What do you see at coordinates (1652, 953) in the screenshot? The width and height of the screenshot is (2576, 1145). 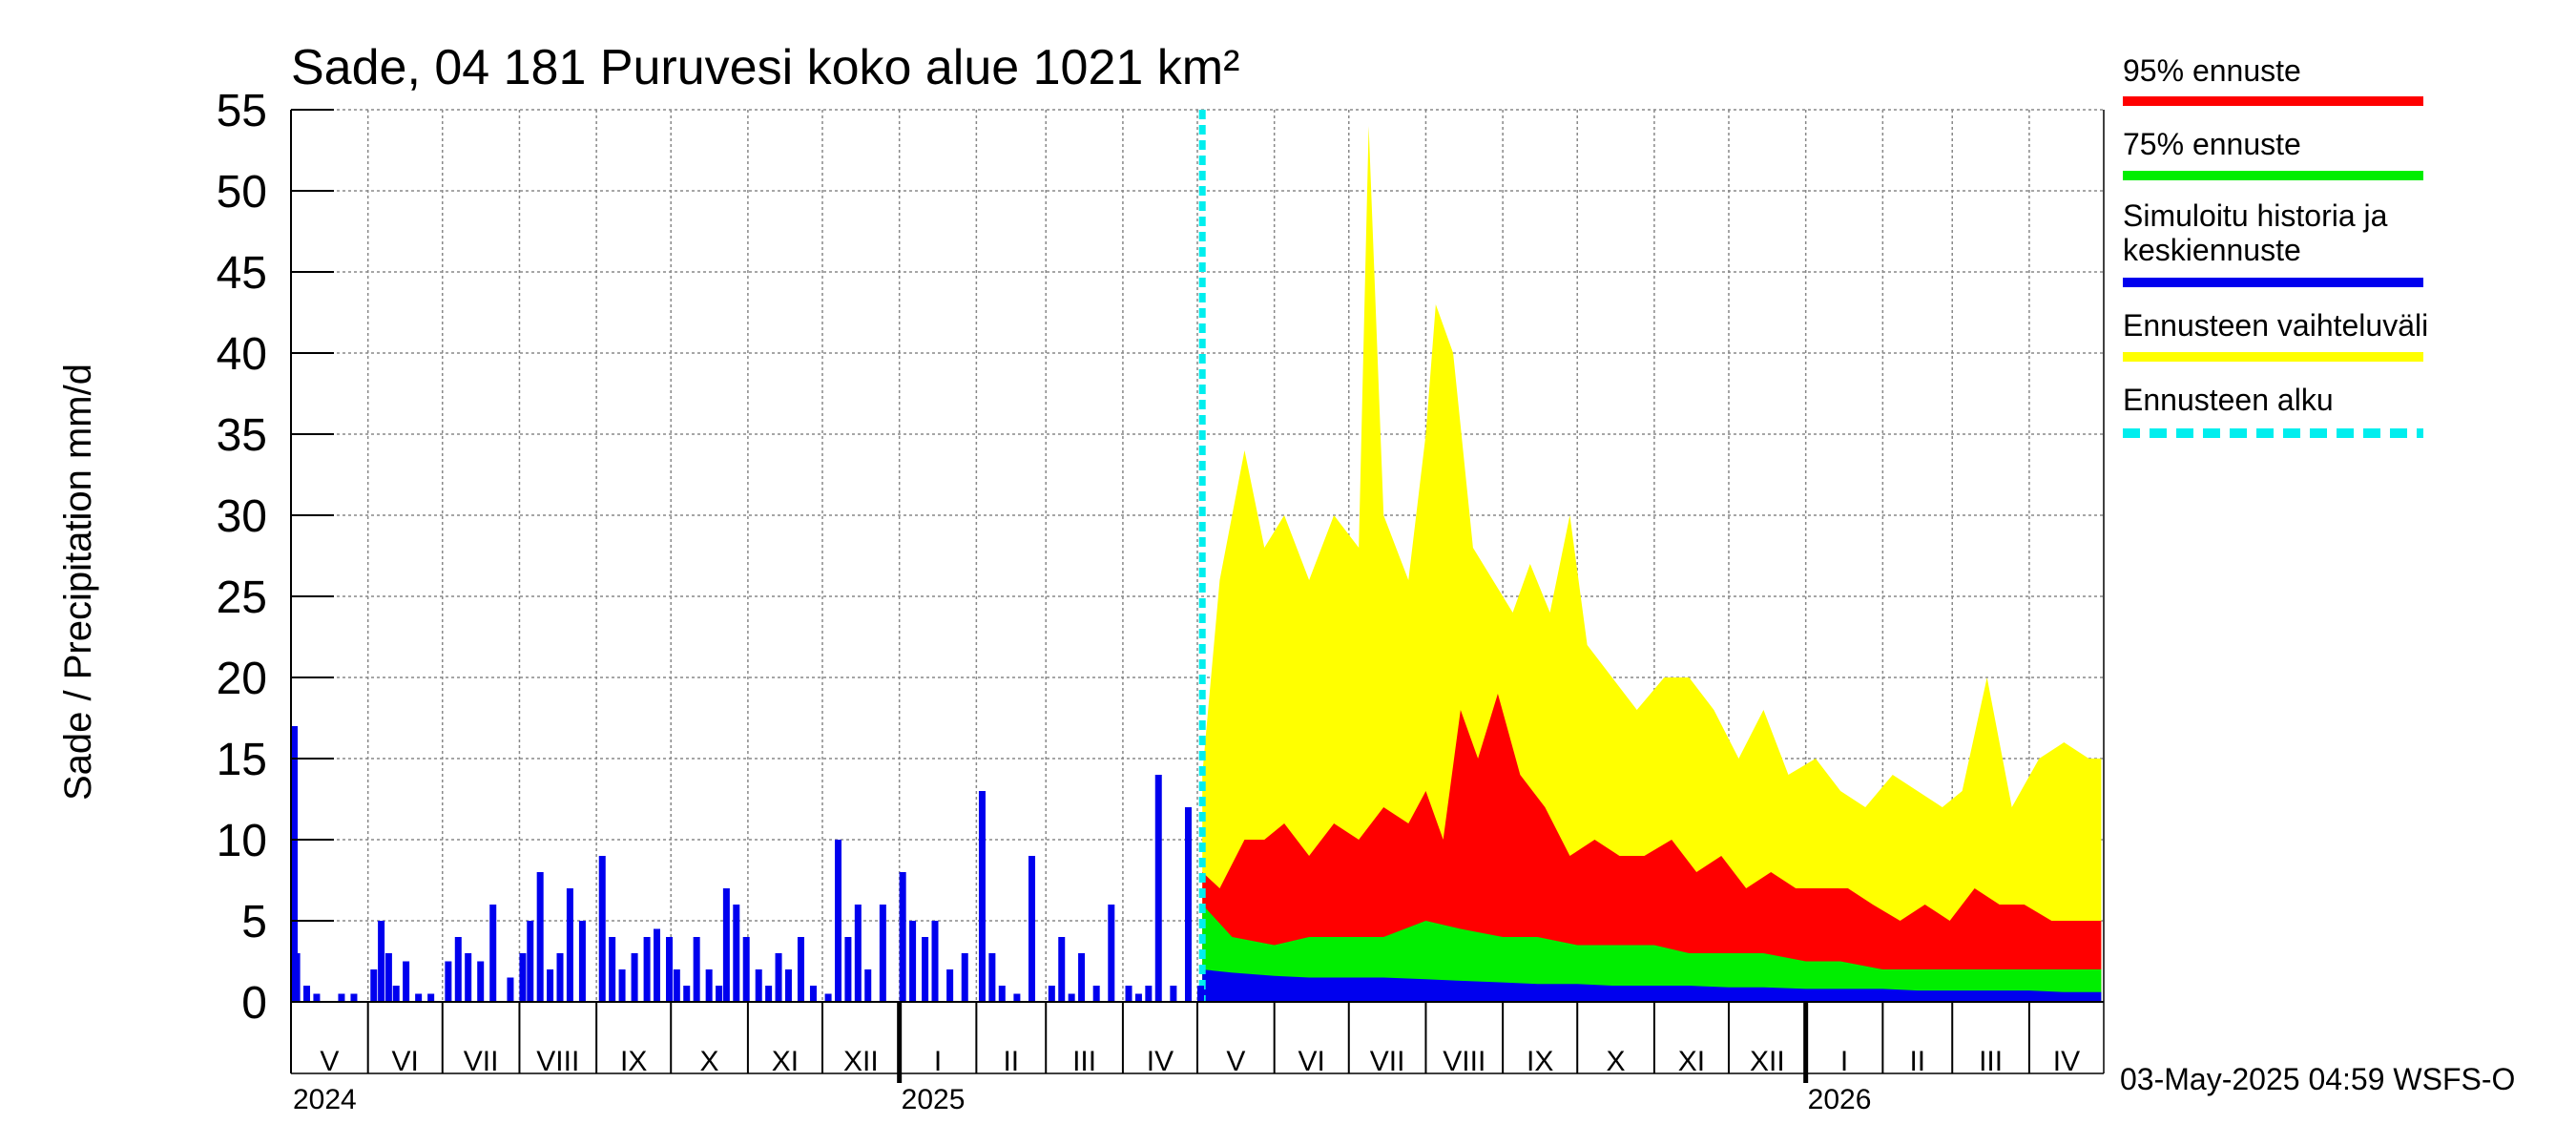 I see `p75-band` at bounding box center [1652, 953].